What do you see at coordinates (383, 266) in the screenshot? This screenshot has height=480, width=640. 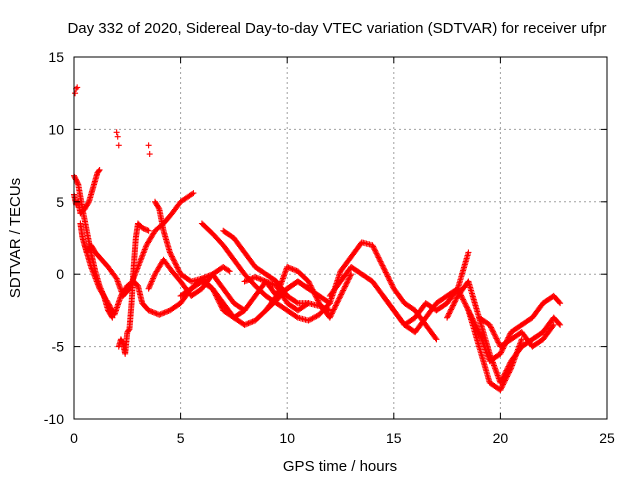 I see `data-point` at bounding box center [383, 266].